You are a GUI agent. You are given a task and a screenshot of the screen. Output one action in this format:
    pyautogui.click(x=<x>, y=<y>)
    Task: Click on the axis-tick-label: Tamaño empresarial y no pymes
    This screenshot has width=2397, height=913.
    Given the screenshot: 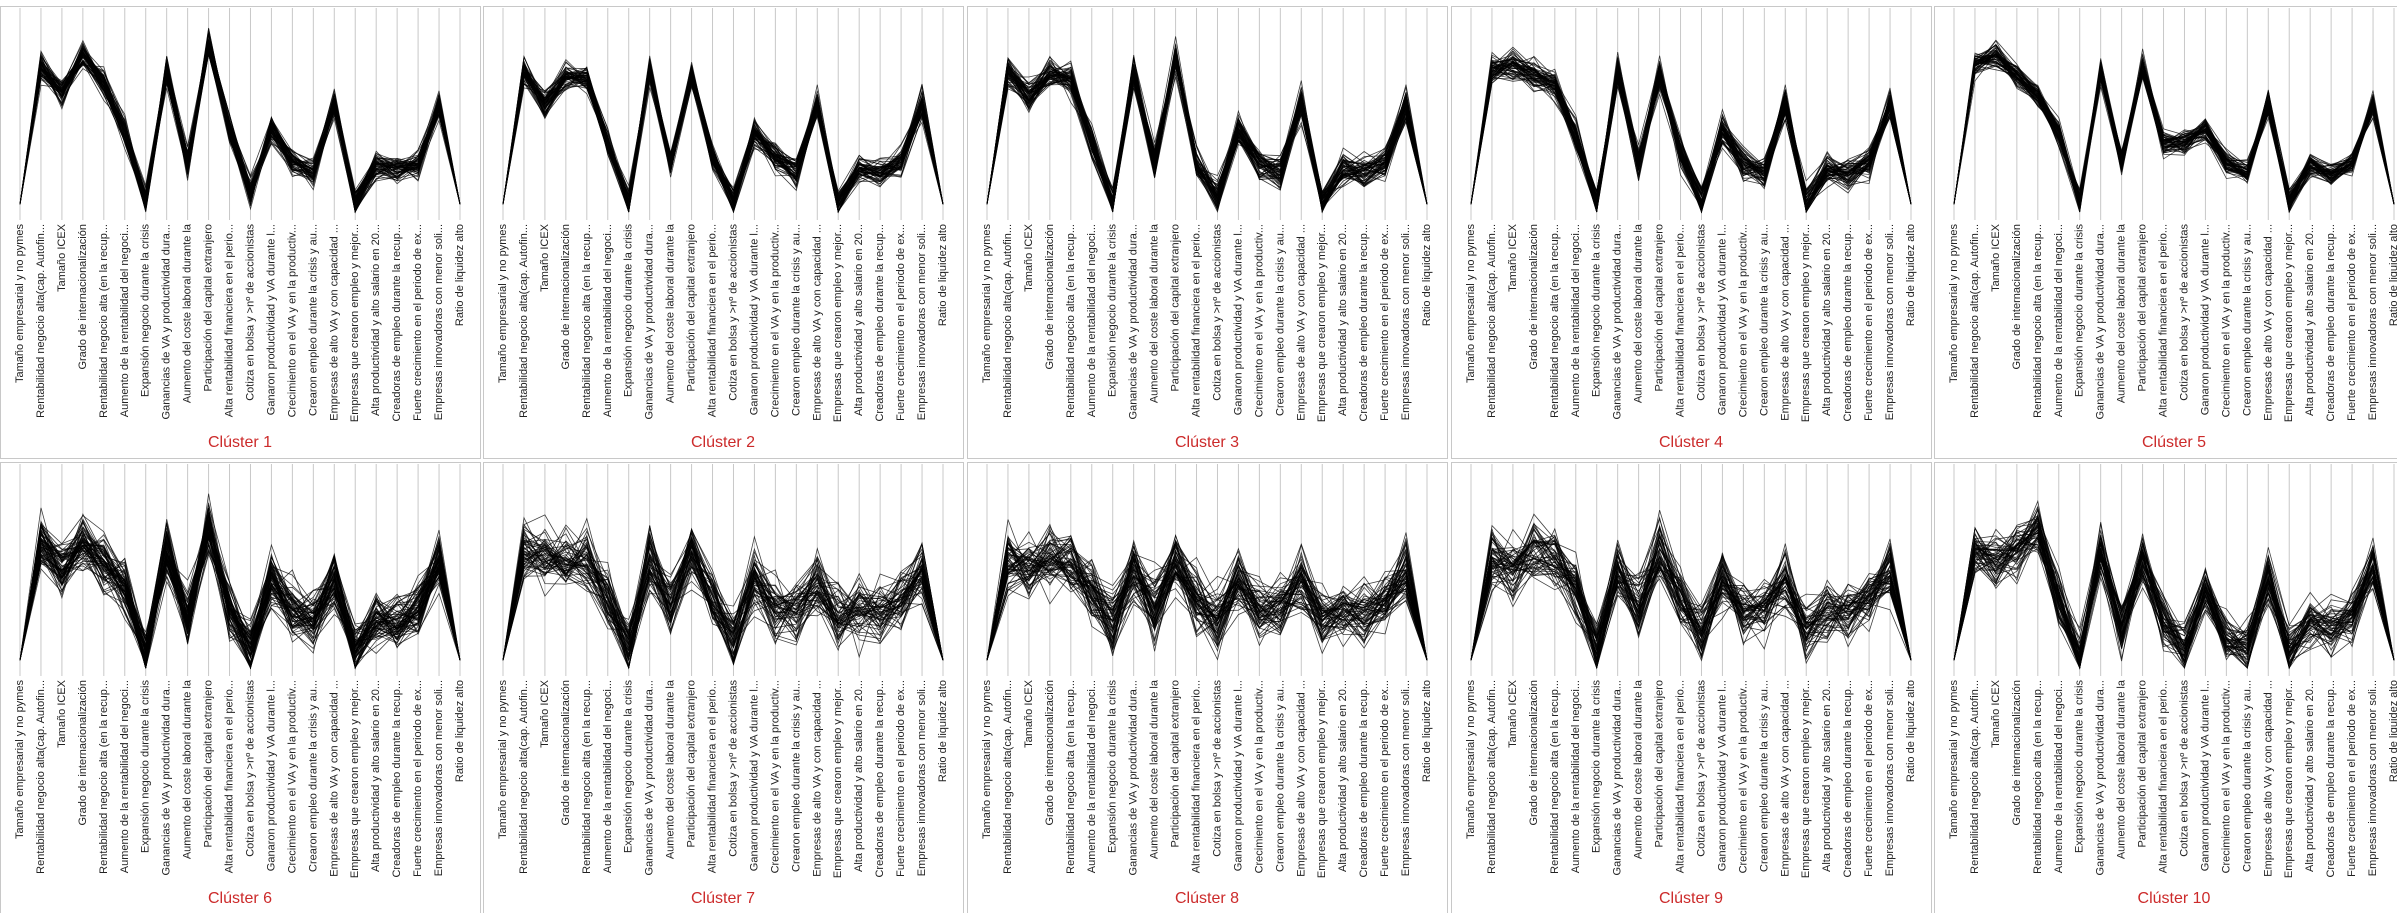 What is the action you would take?
    pyautogui.click(x=1471, y=759)
    